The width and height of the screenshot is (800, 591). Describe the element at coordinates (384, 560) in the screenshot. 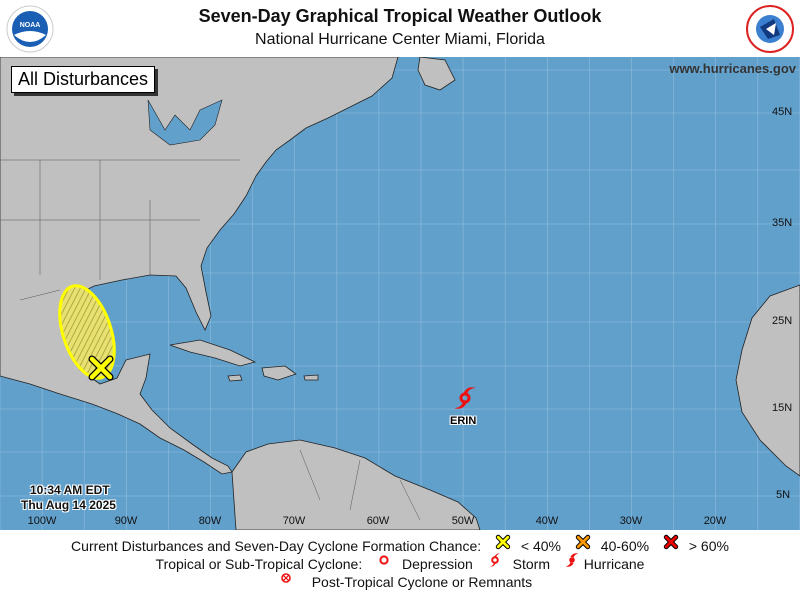

I see `depression-icon` at that location.